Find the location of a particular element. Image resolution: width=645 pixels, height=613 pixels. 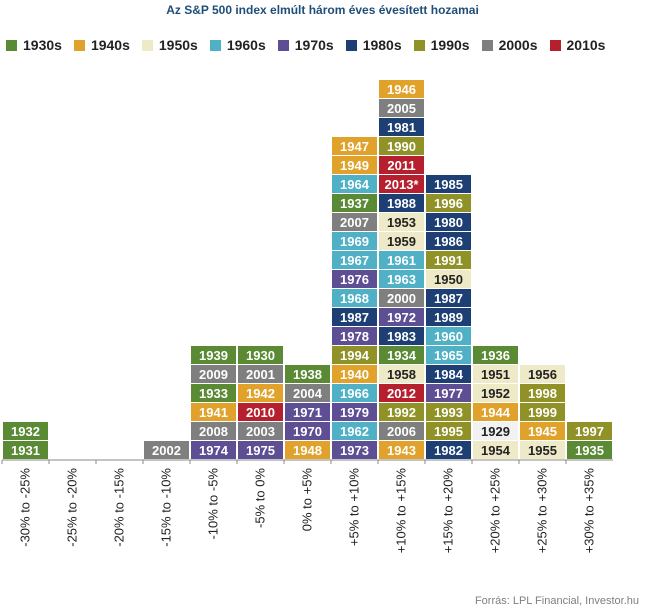

year-block: 1978 is located at coordinates (354, 336).